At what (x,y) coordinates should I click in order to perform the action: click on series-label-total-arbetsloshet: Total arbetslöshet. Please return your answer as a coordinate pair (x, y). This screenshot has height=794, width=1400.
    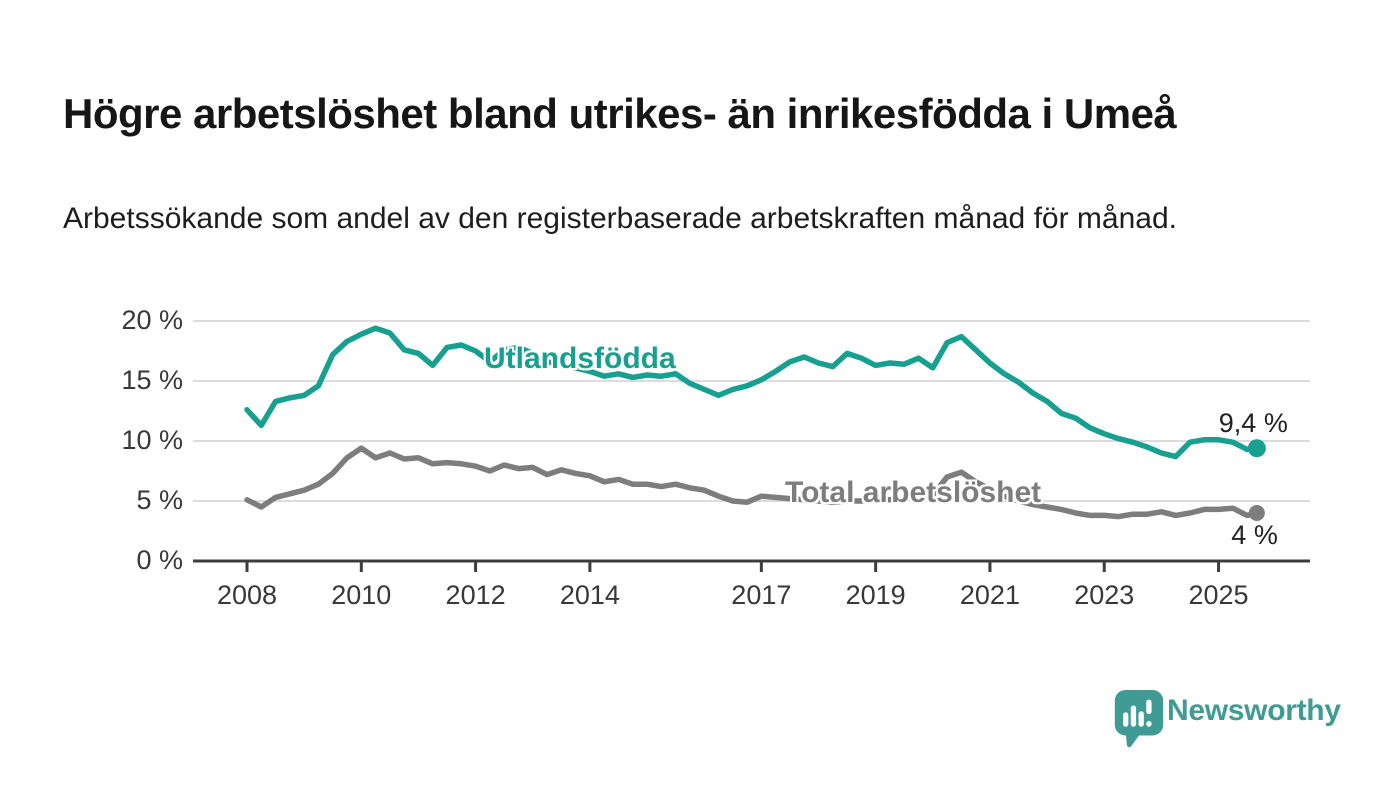
    Looking at the image, I should click on (913, 492).